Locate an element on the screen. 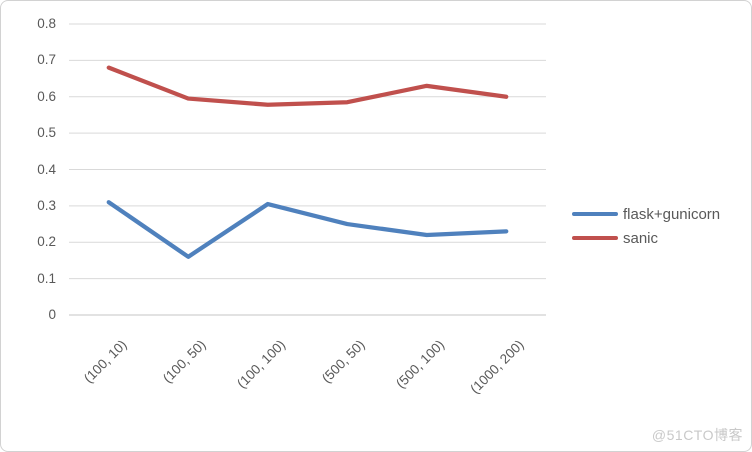 The image size is (752, 452). legend: flask+gunicorn sanic is located at coordinates (646, 226).